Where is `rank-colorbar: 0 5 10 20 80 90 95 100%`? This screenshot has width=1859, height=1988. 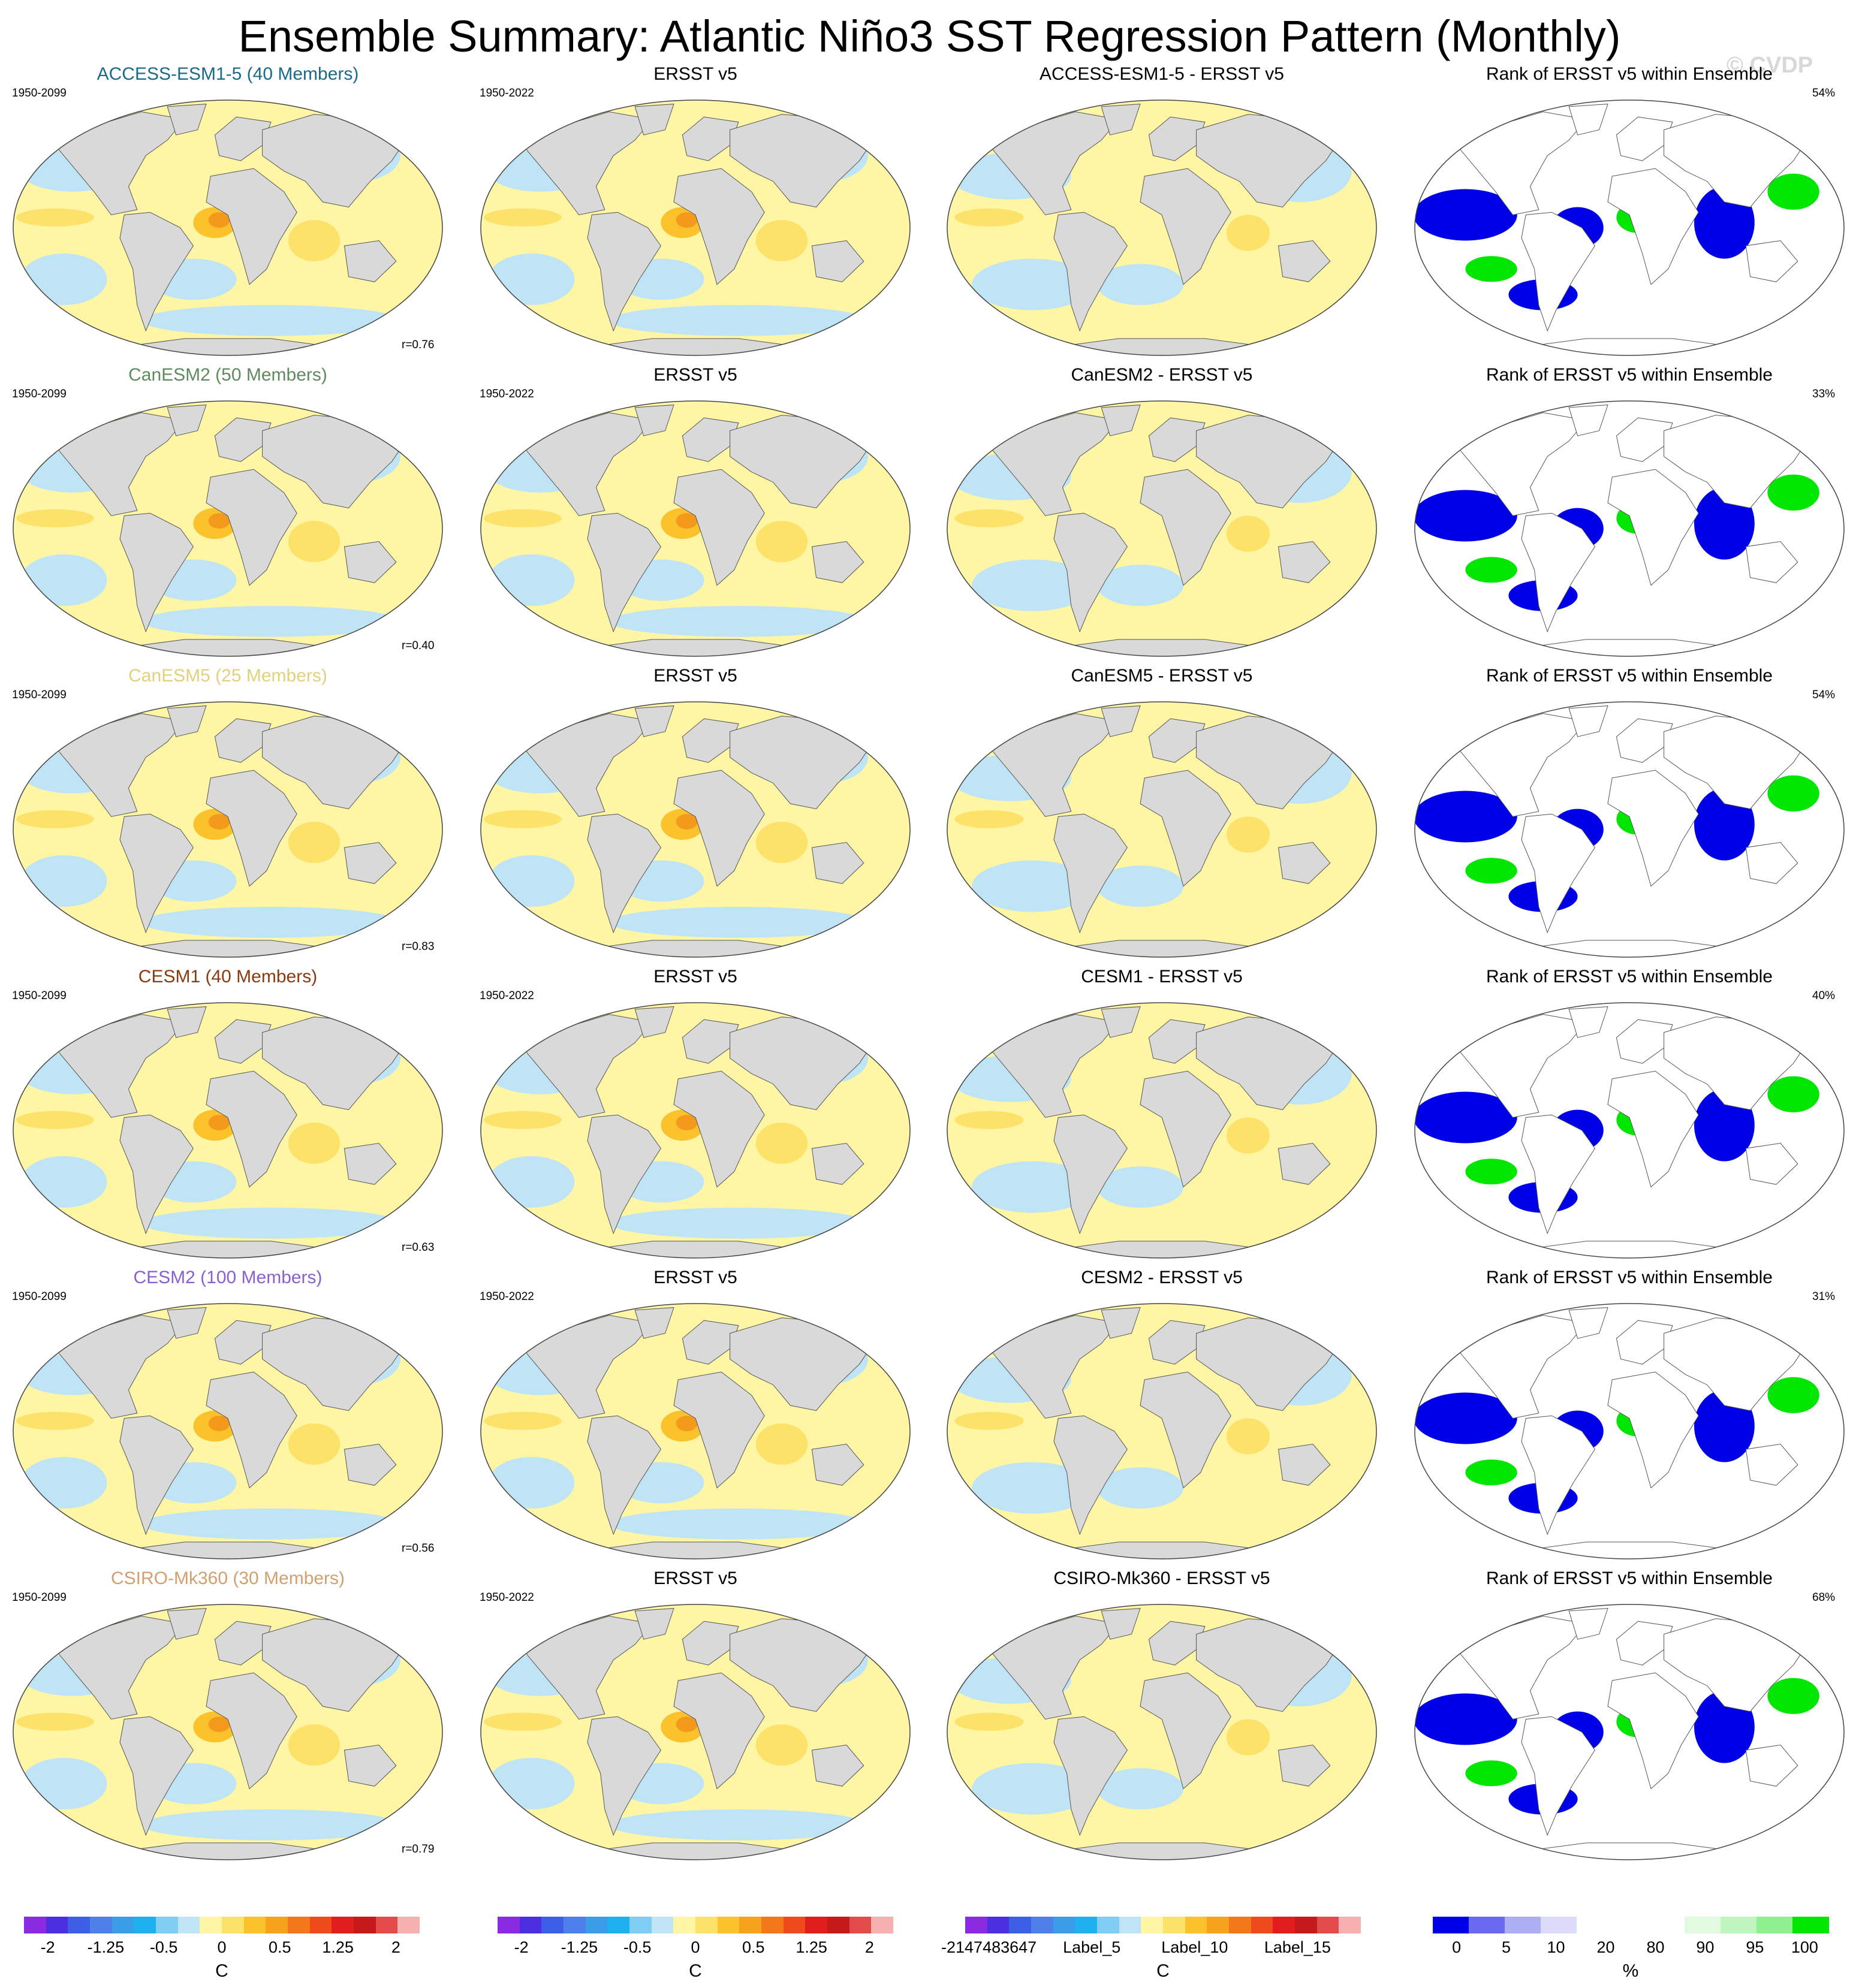 rank-colorbar: 0 5 10 20 80 90 95 100% is located at coordinates (1631, 1953).